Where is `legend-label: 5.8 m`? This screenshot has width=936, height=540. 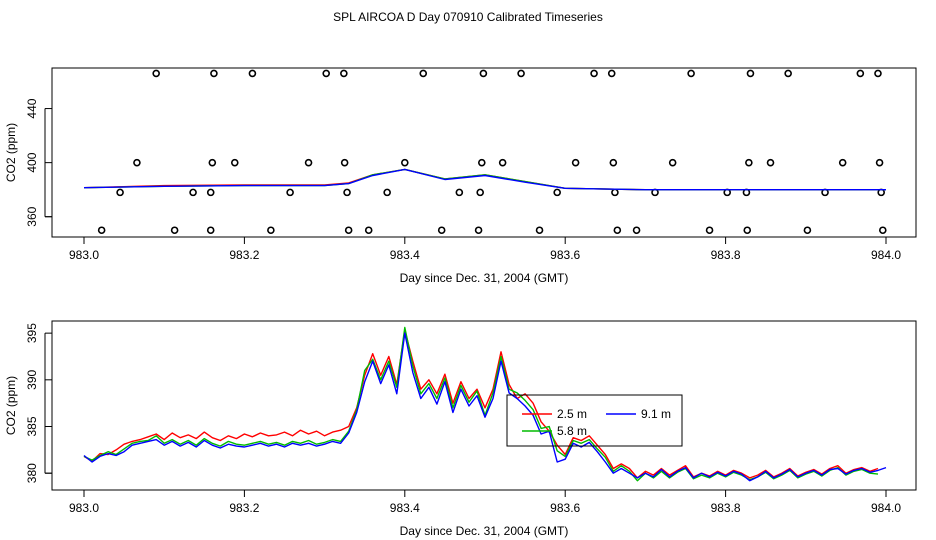
legend-label: 5.8 m is located at coordinates (572, 431).